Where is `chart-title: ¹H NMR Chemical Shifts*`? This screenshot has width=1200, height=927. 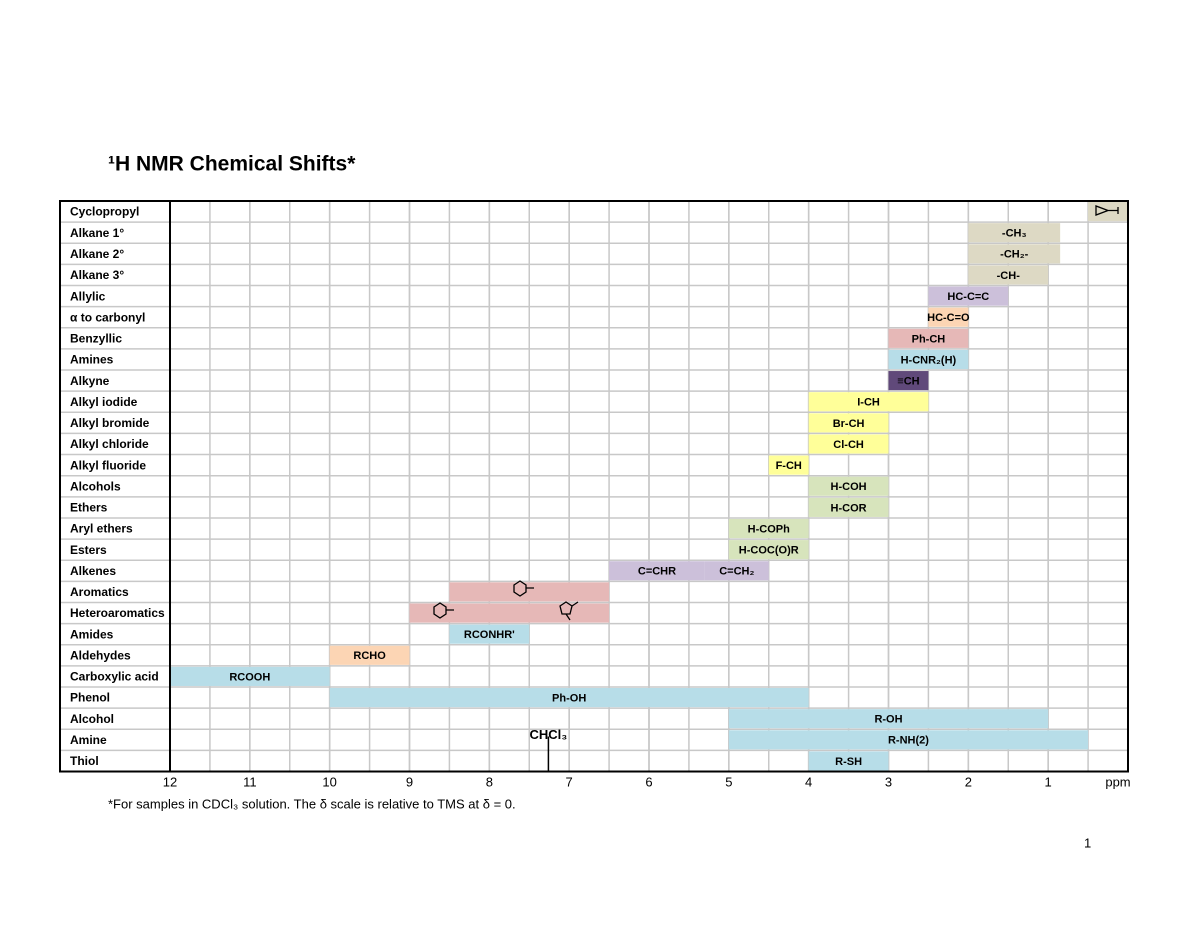 chart-title: ¹H NMR Chemical Shifts* is located at coordinates (232, 164).